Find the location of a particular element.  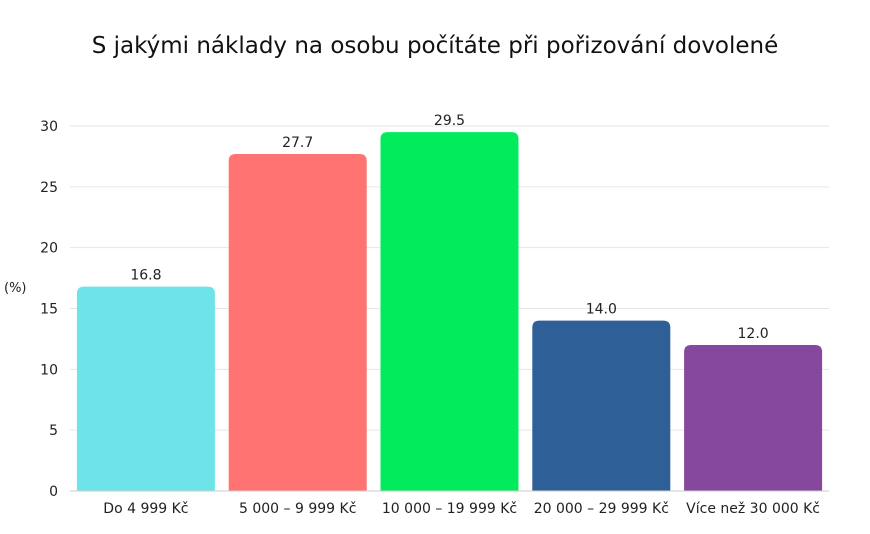

value-label: 14.0 is located at coordinates (601, 310).